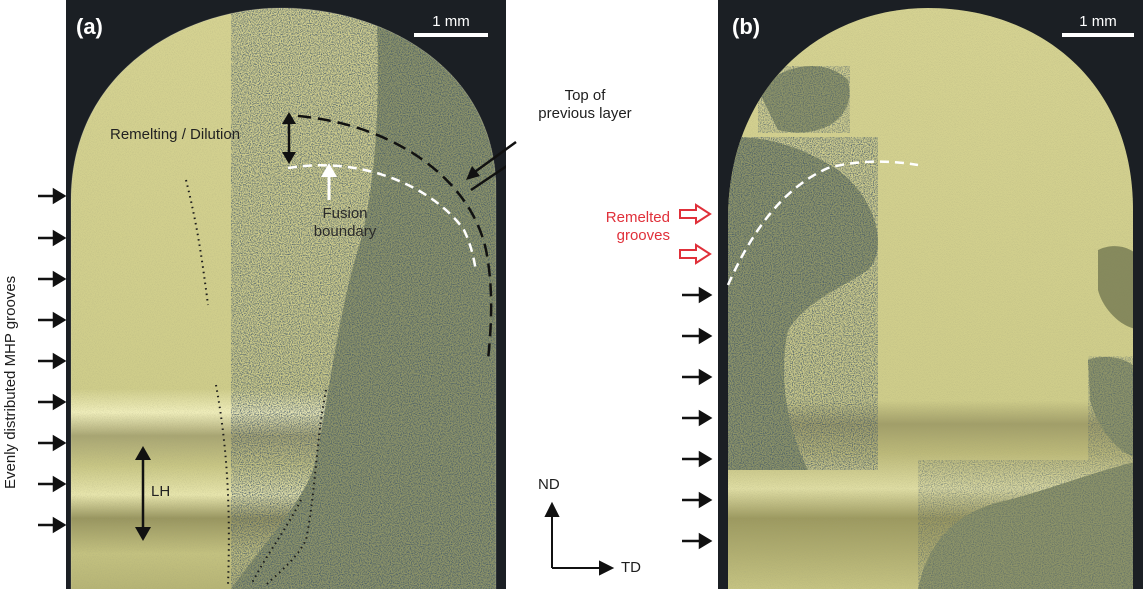 The image size is (1143, 589). I want to click on fusion-boundary-label-line1: Fusion, so click(345, 213).